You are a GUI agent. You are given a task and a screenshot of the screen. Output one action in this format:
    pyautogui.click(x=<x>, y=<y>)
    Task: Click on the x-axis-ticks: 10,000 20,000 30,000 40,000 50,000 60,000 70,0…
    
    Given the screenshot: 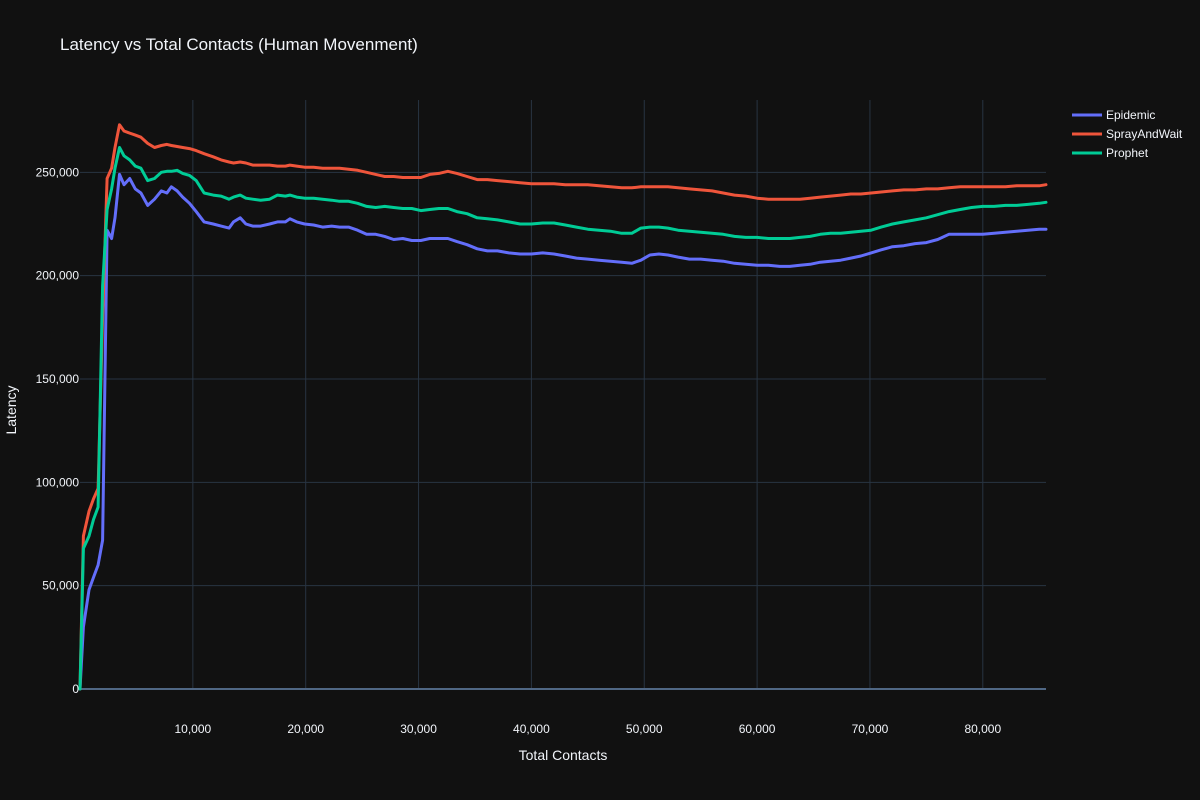 What is the action you would take?
    pyautogui.click(x=587, y=729)
    